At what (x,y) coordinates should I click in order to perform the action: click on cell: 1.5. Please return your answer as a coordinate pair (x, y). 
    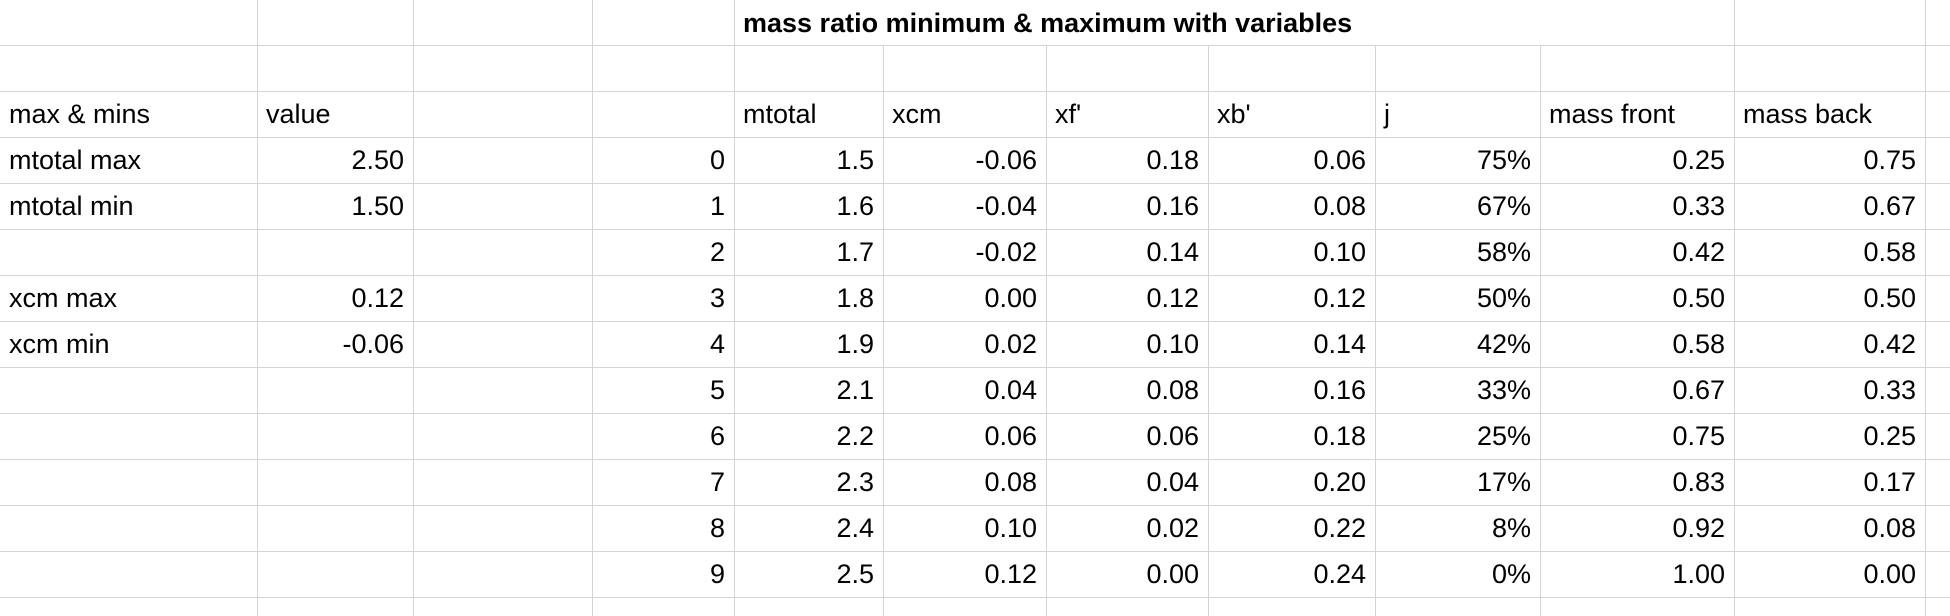
    Looking at the image, I should click on (855, 160).